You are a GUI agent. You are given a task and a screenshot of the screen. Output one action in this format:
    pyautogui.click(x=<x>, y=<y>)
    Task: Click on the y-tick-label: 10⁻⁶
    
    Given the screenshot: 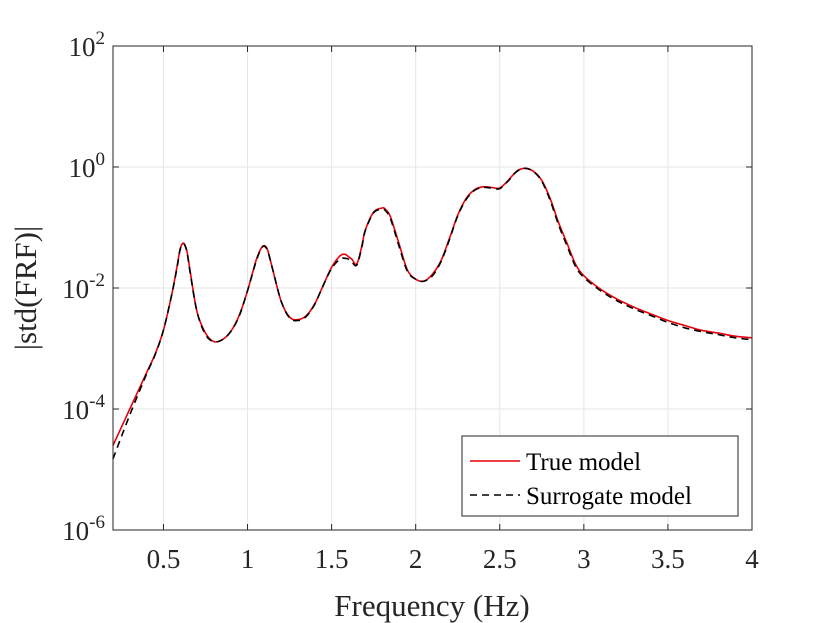 What is the action you would take?
    pyautogui.click(x=83, y=529)
    